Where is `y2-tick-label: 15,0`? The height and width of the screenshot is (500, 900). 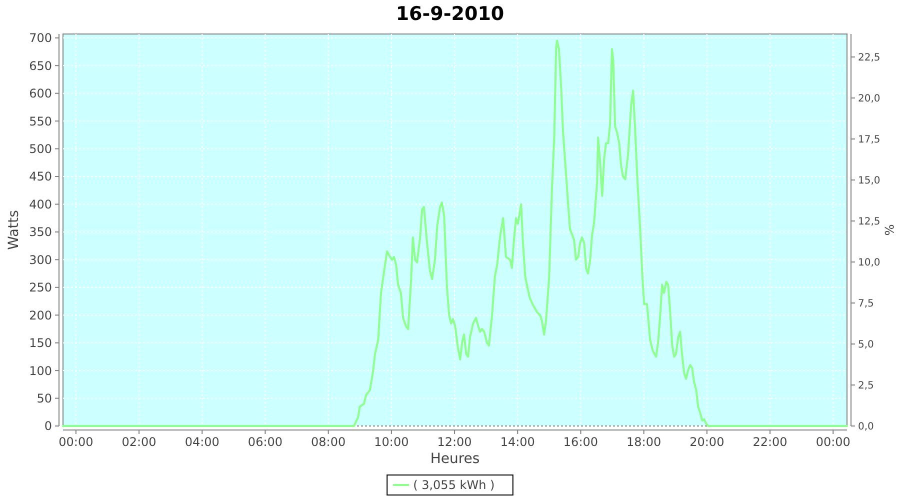 y2-tick-label: 15,0 is located at coordinates (869, 180).